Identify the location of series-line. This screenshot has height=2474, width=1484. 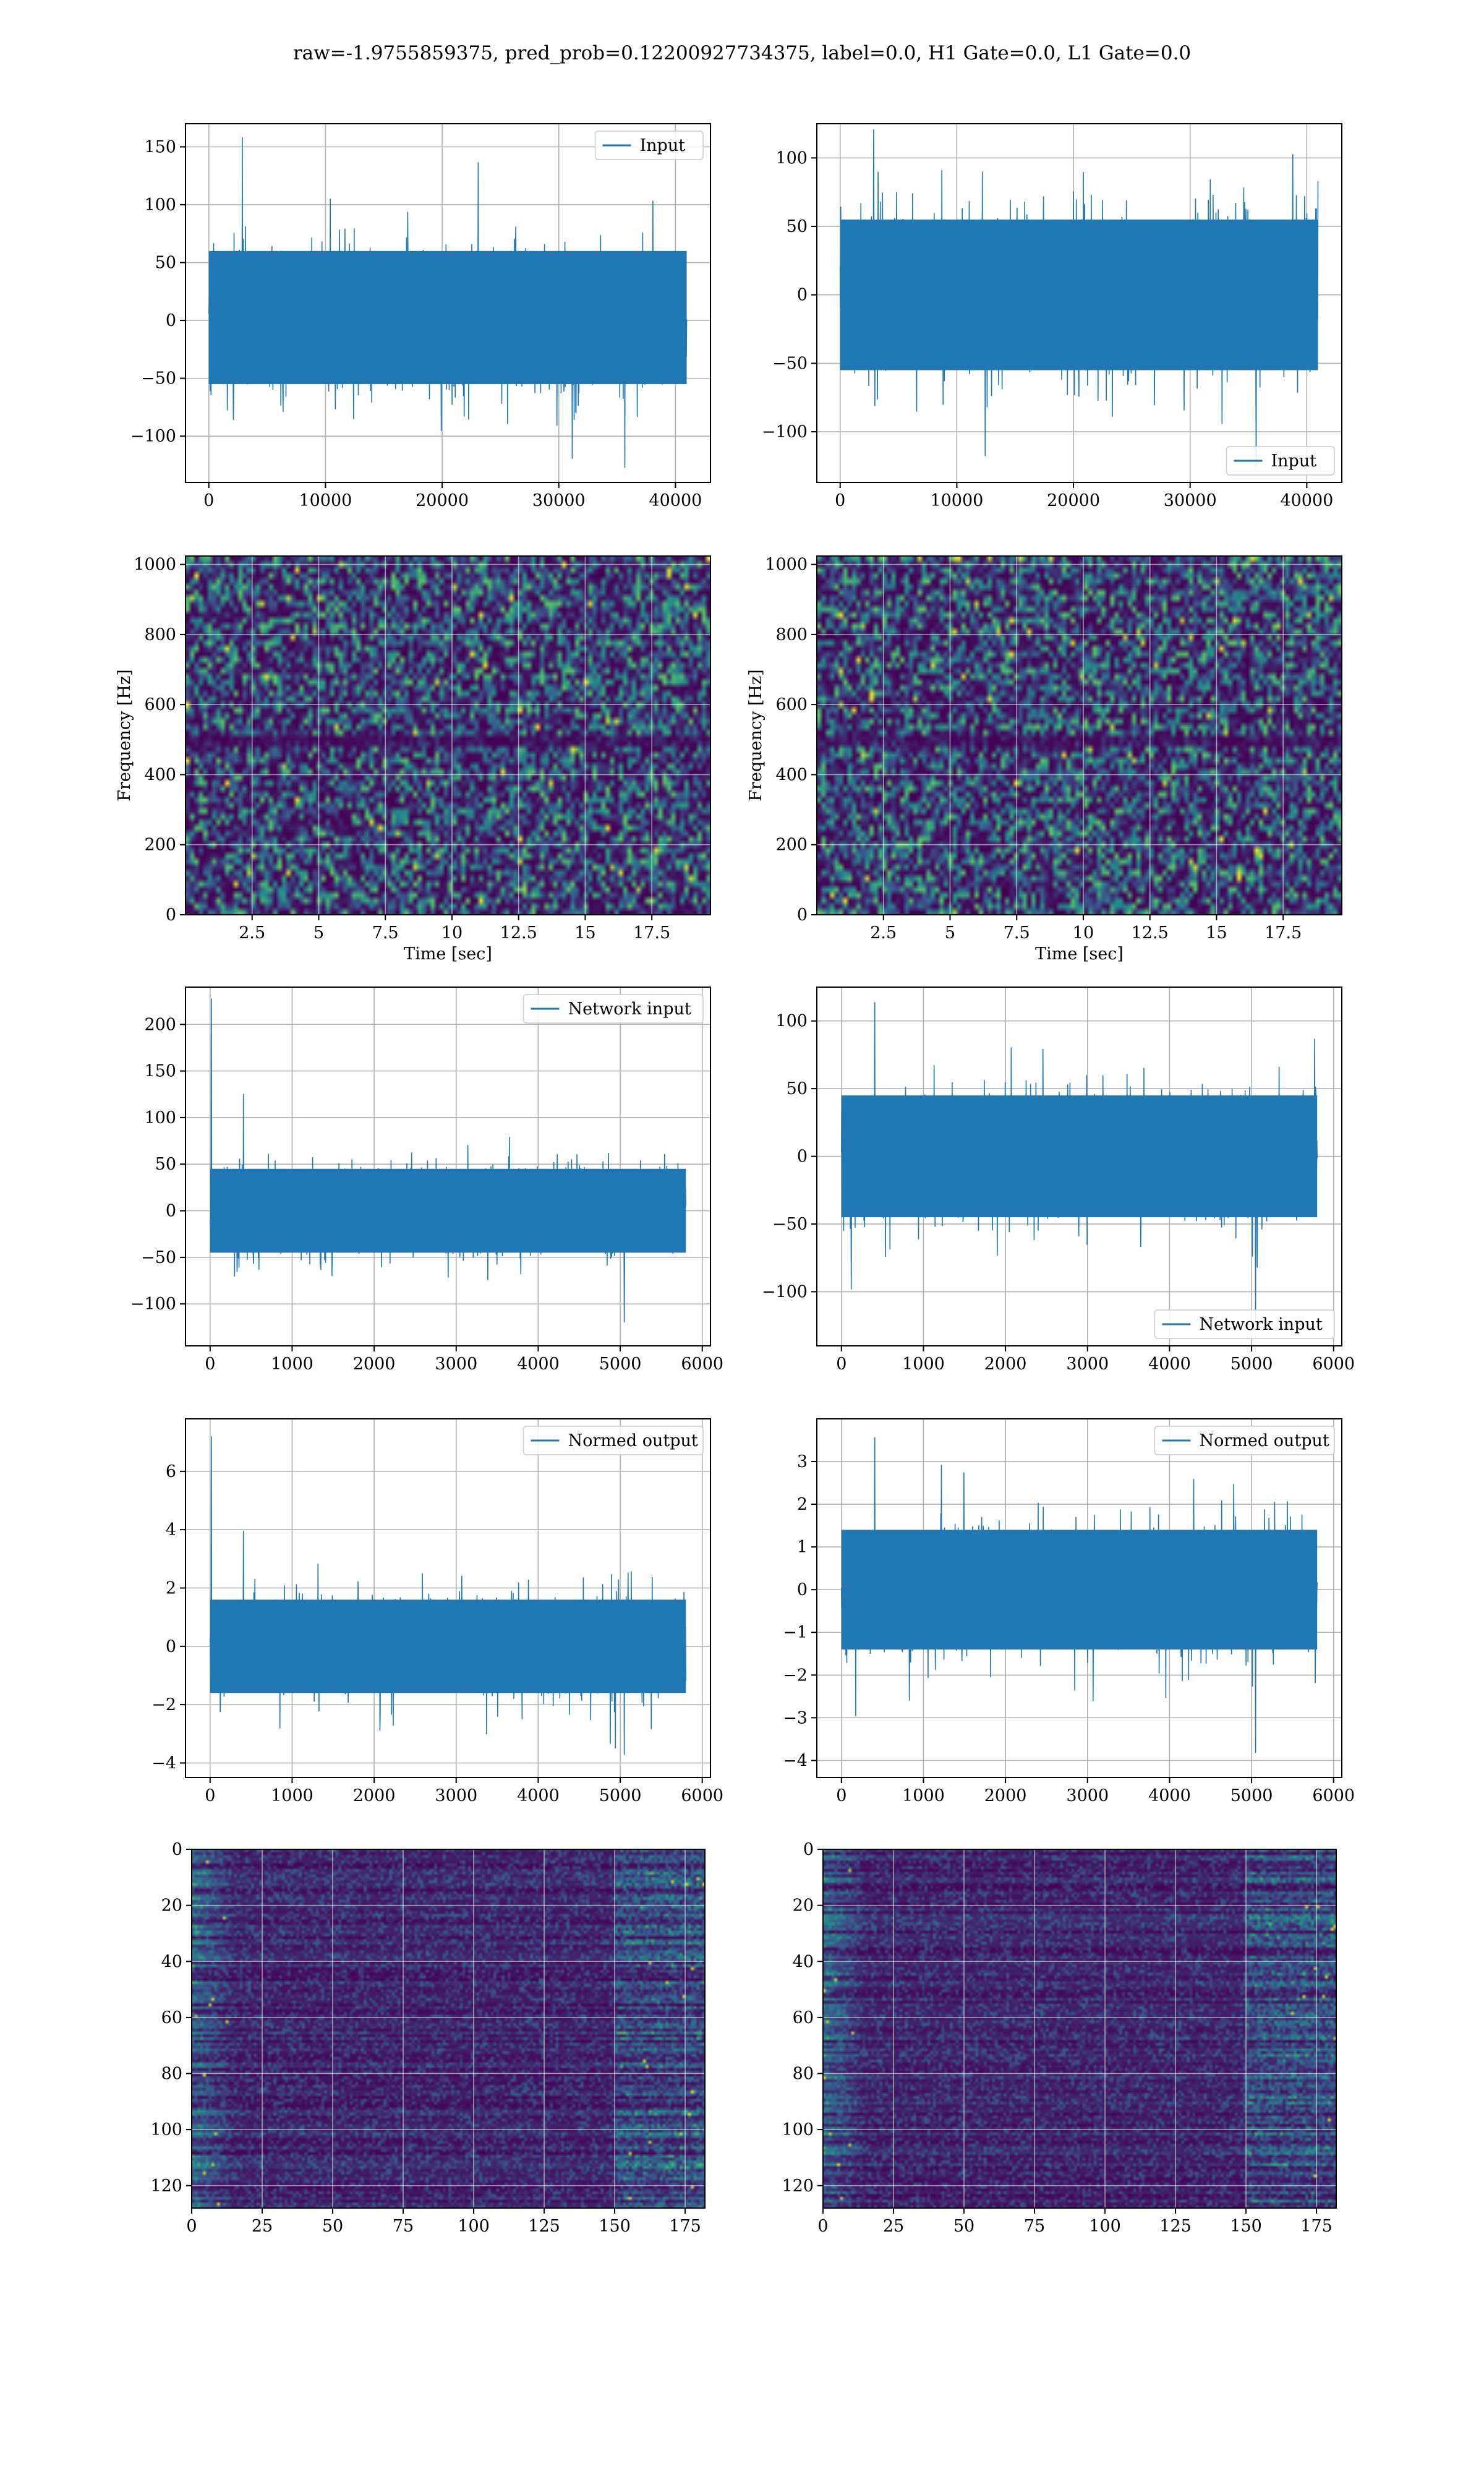
(448, 1595).